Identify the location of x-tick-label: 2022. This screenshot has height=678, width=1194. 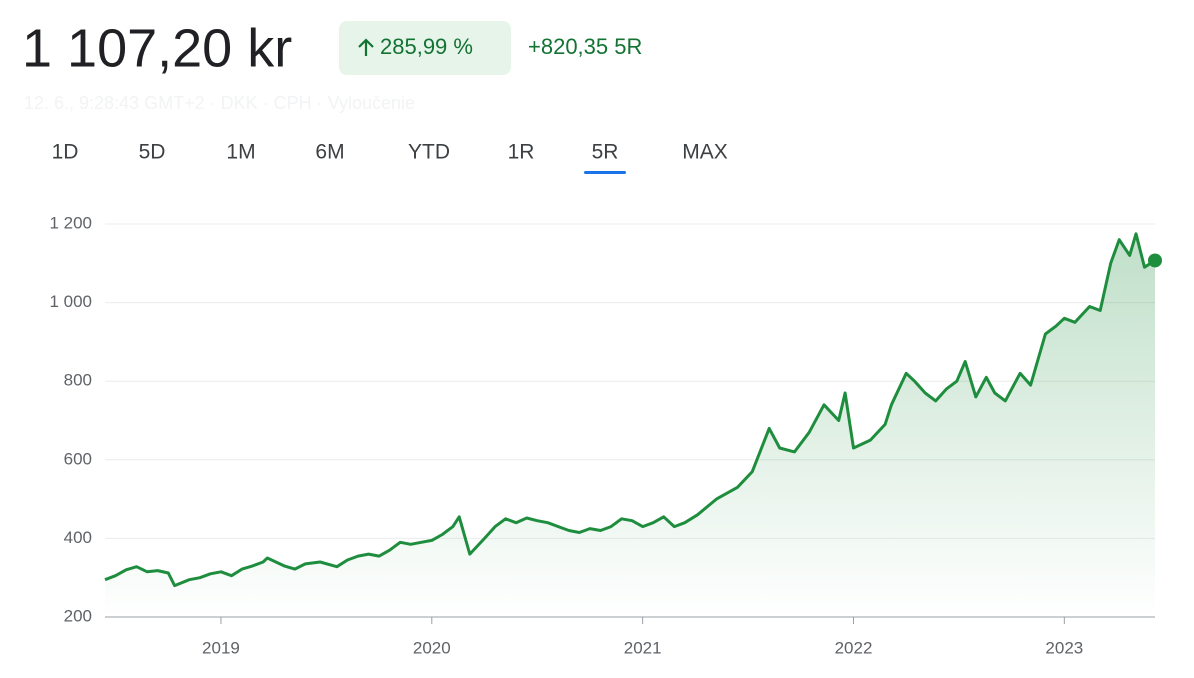
(854, 647).